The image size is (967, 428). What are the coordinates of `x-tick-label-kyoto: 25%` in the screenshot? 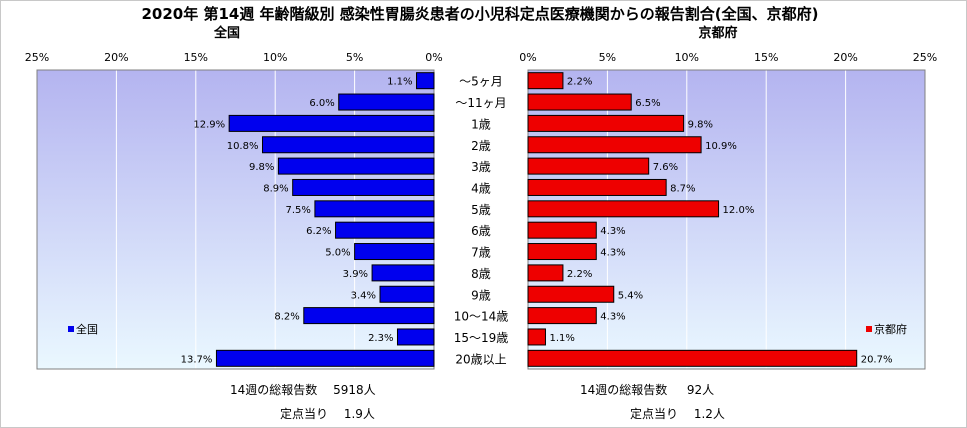 It's located at (925, 57).